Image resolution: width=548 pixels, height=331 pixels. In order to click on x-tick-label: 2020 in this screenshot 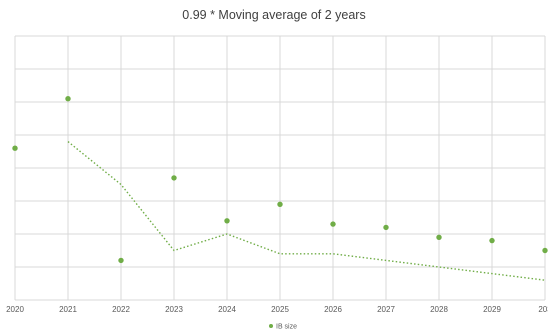, I will do `click(15, 309)`.